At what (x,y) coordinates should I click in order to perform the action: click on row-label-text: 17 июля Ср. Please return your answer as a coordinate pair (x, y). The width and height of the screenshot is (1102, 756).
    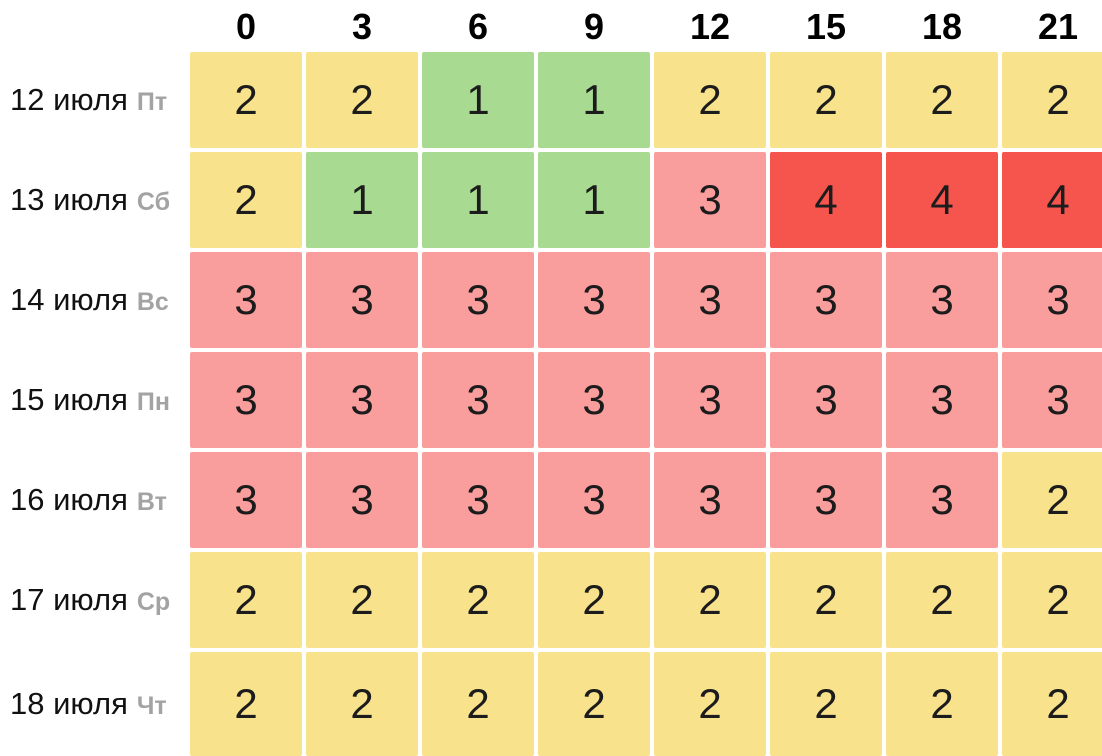
    Looking at the image, I should click on (90, 600).